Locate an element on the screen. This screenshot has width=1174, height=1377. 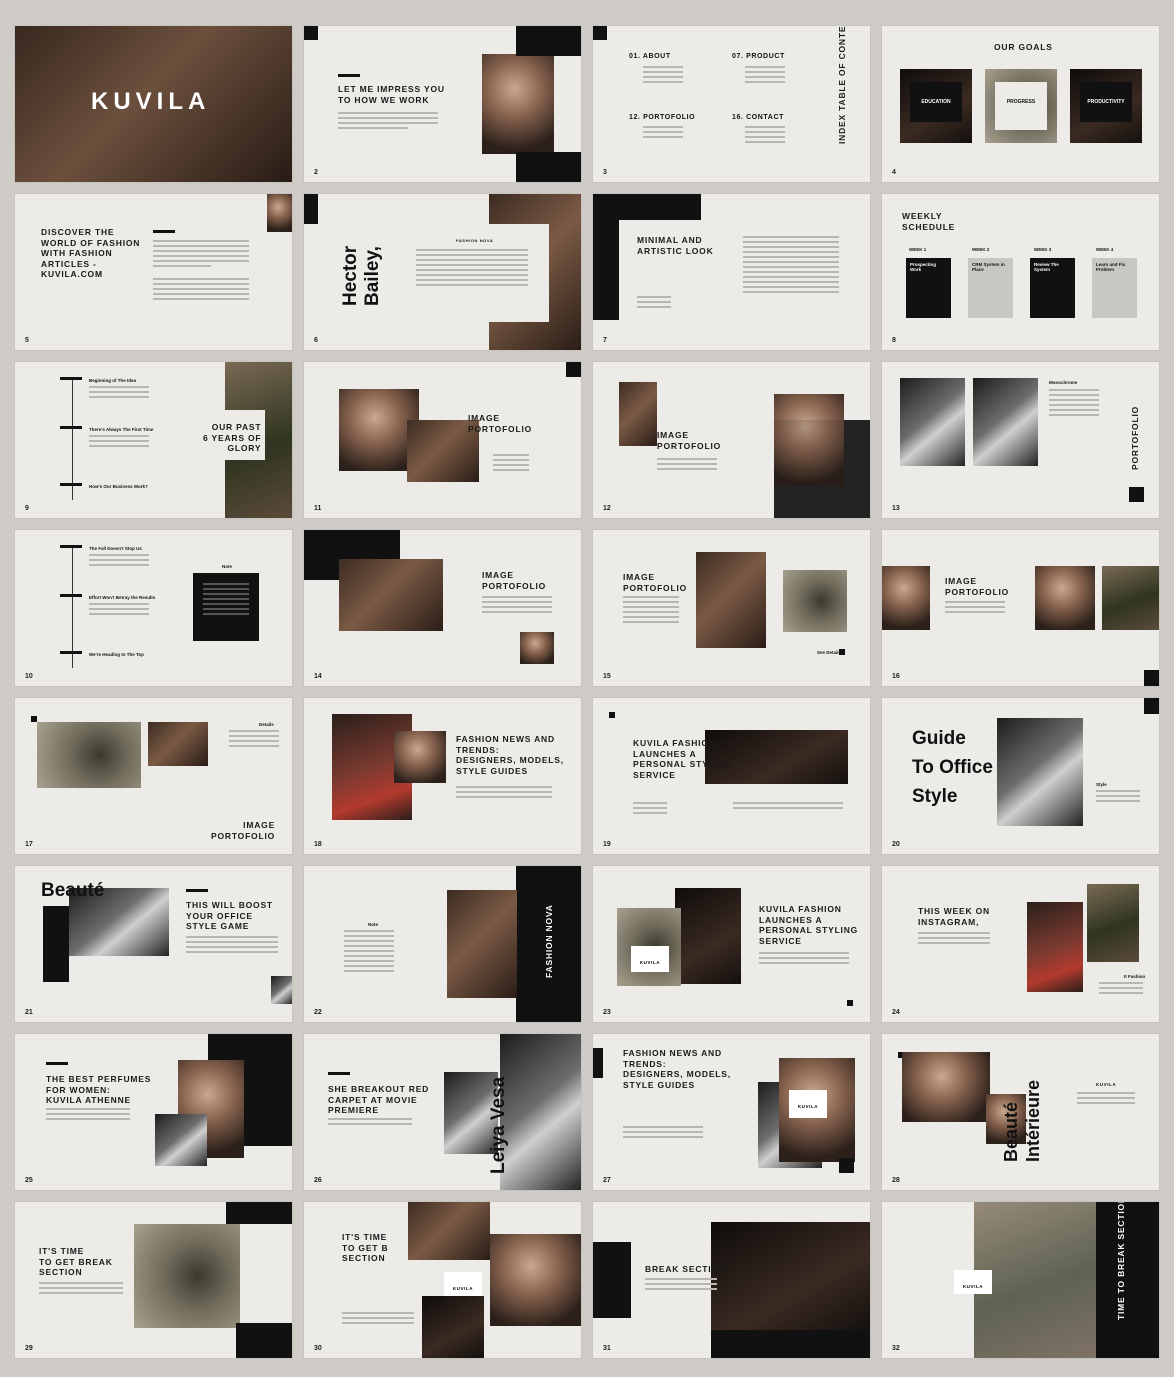
slide-number: 7 is located at coordinates (605, 340).